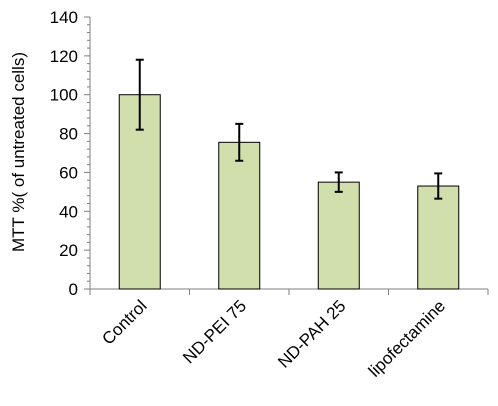 Image resolution: width=498 pixels, height=406 pixels. What do you see at coordinates (18, 152) in the screenshot?
I see `y-axis-title: MTT %( of untreated cells)` at bounding box center [18, 152].